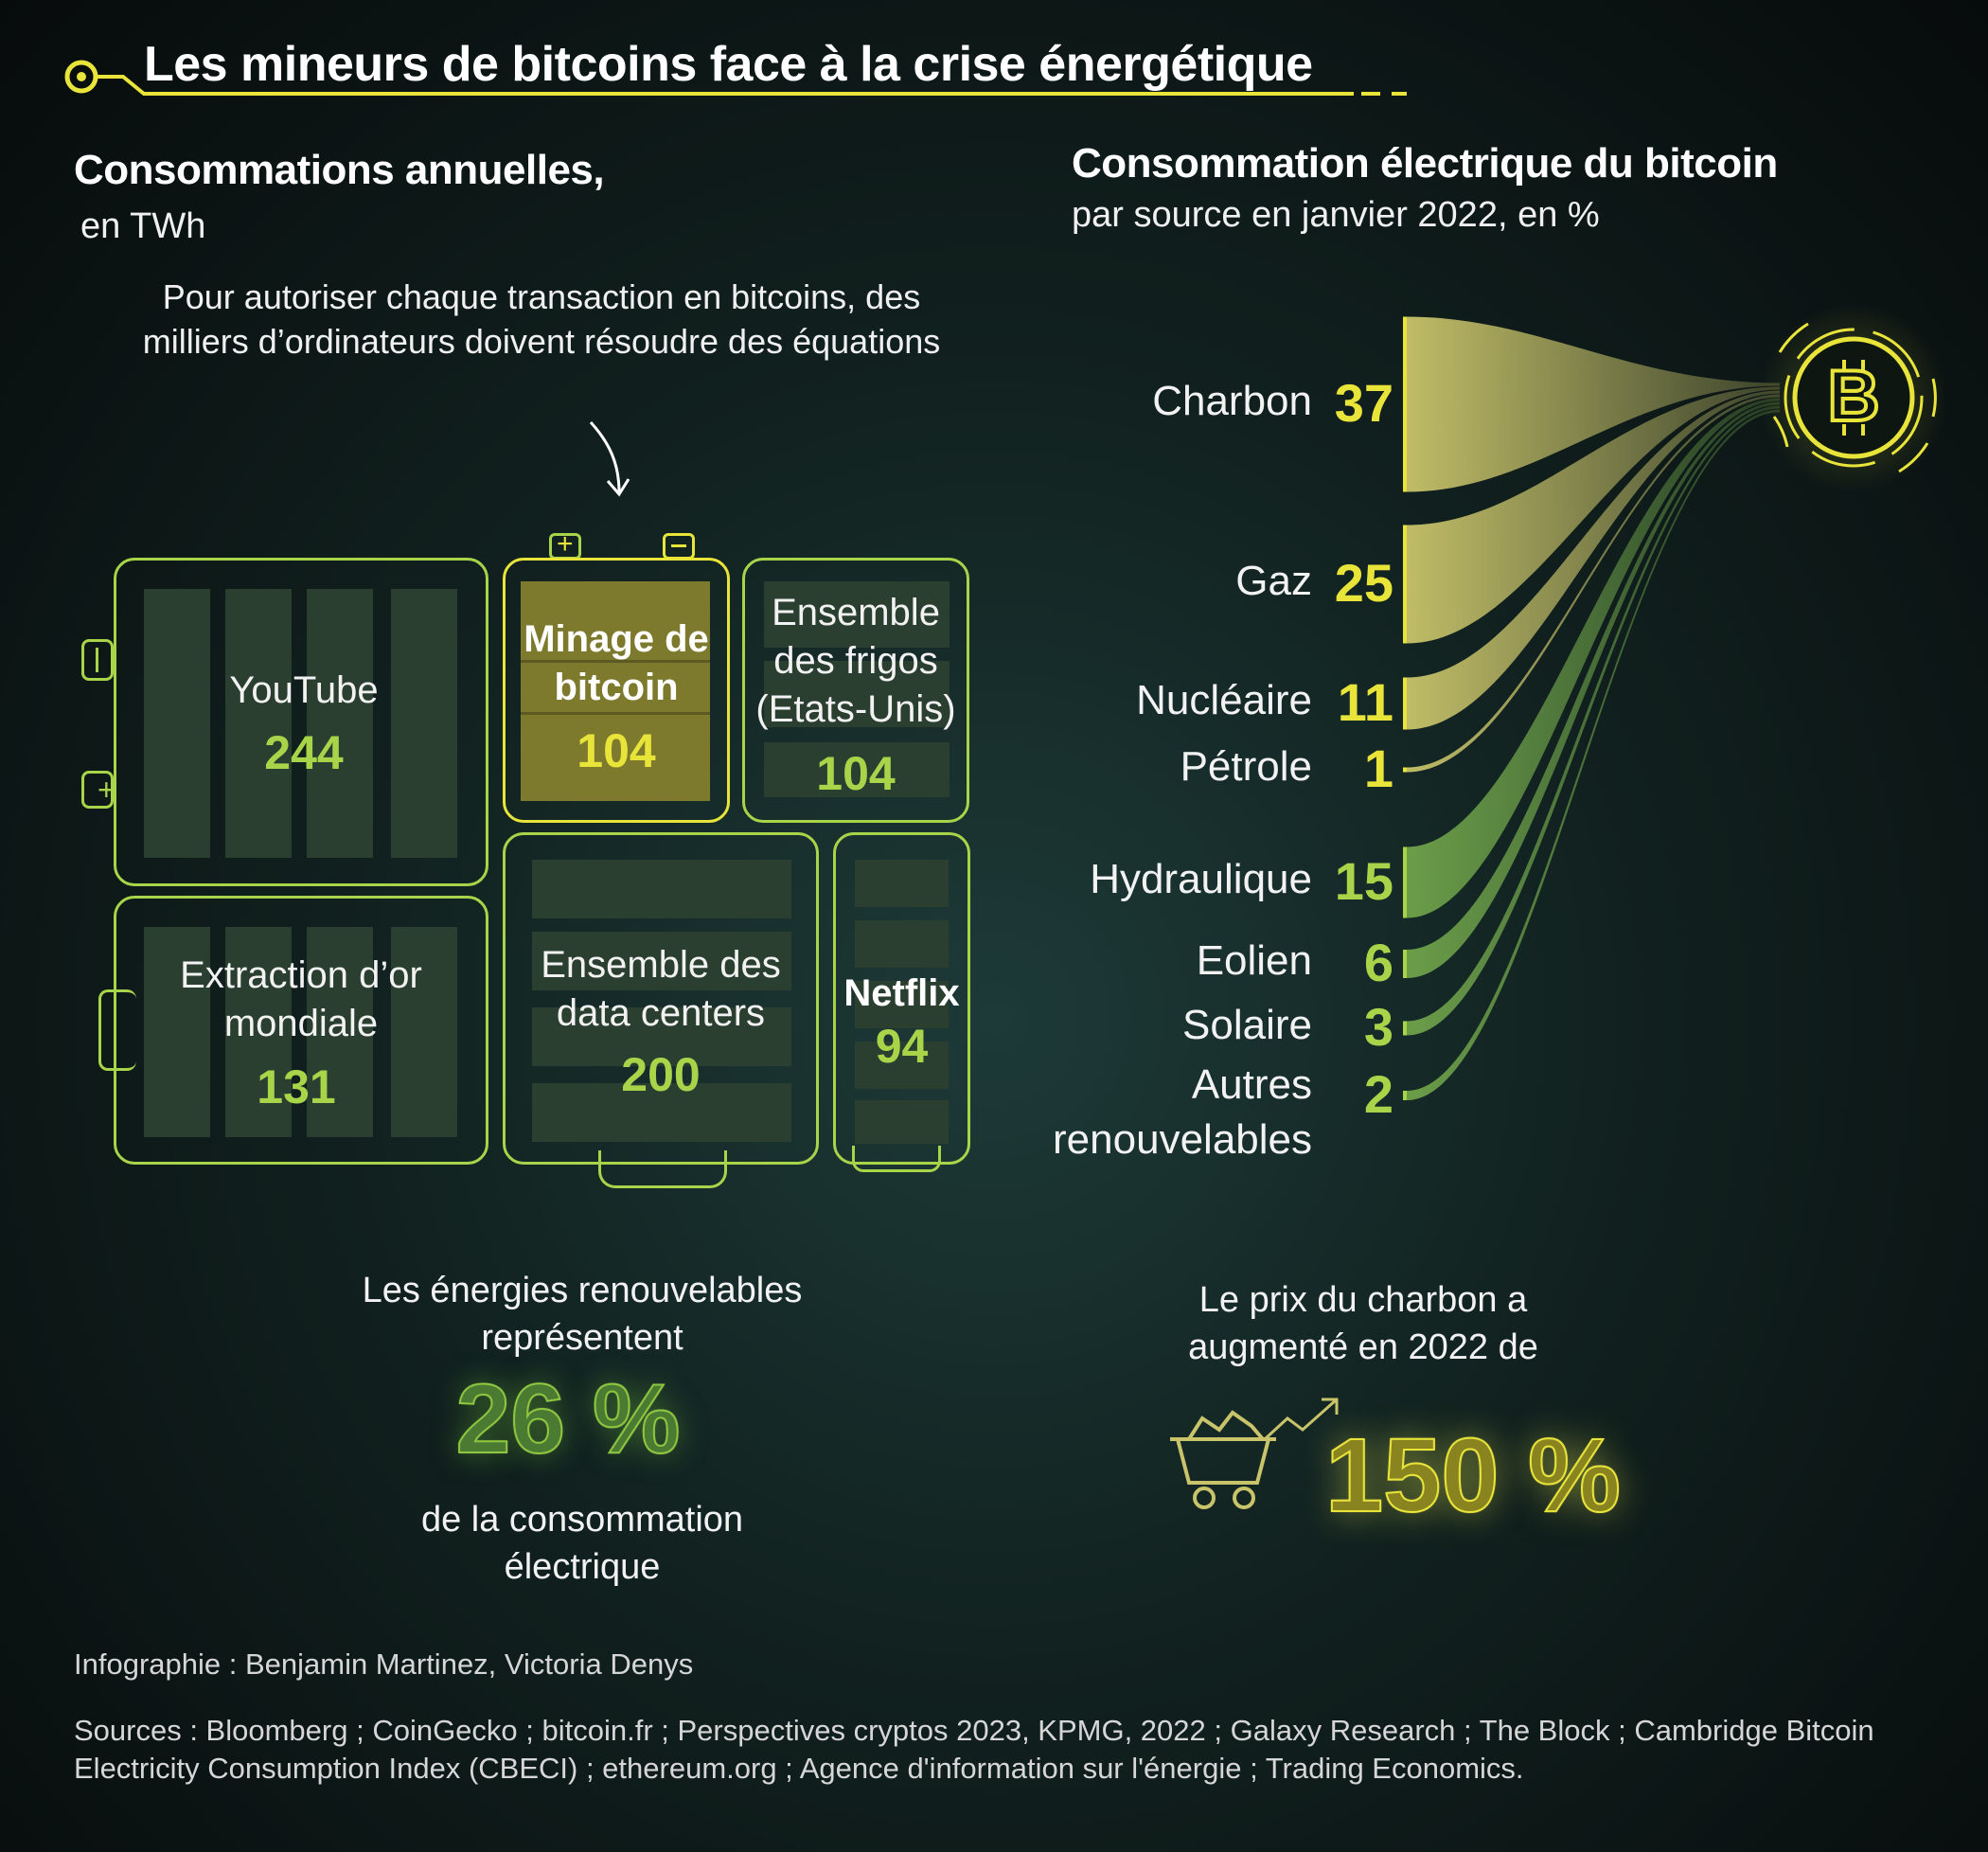 This screenshot has height=1852, width=1988. Describe the element at coordinates (1336, 215) in the screenshot. I see `right-chart-subtitle: par source en janvier 2022, en %` at that location.